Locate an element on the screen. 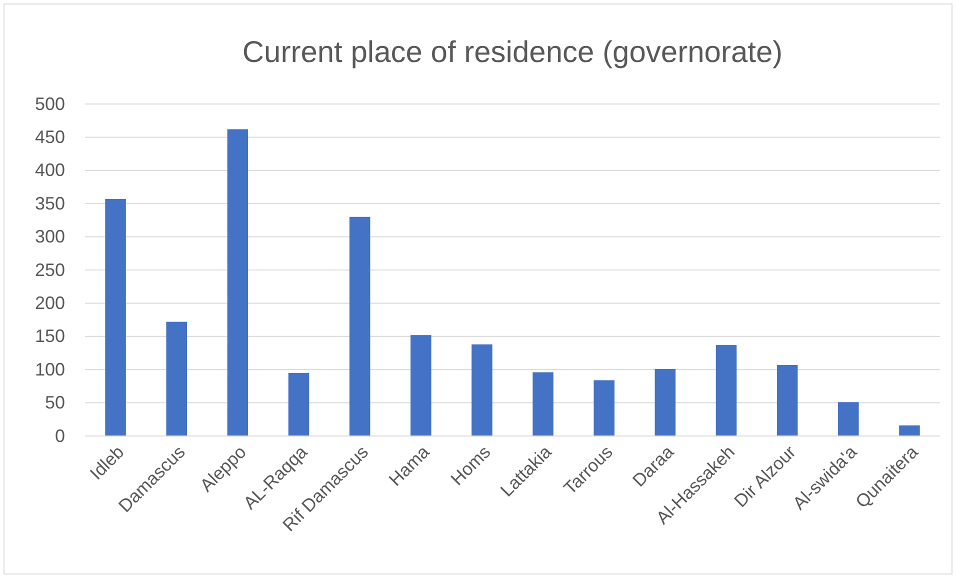 The image size is (956, 578). y-tick-label: 100 is located at coordinates (49, 369).